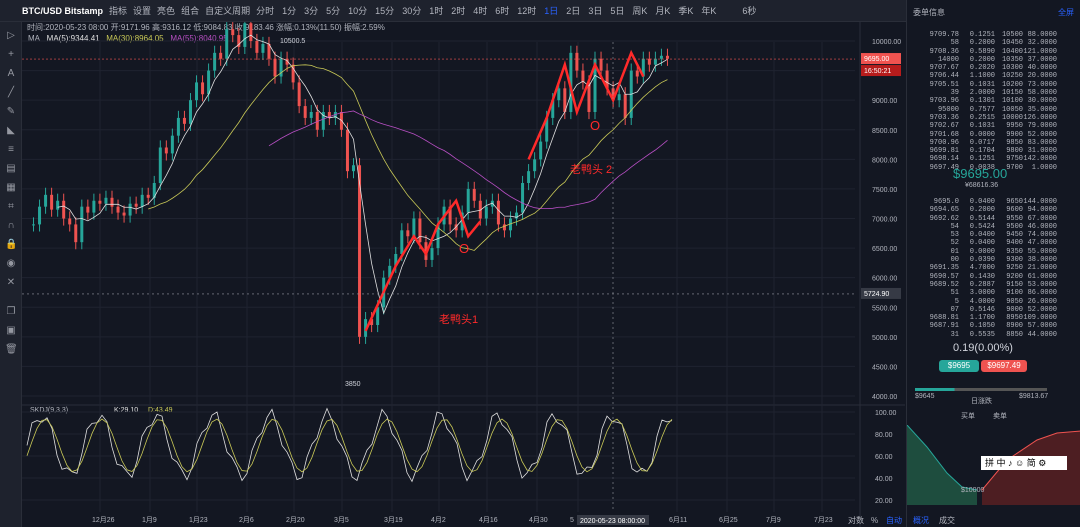 The image size is (1080, 527). Describe the element at coordinates (1014, 334) in the screenshot. I see `bids-cell: 8850` at that location.